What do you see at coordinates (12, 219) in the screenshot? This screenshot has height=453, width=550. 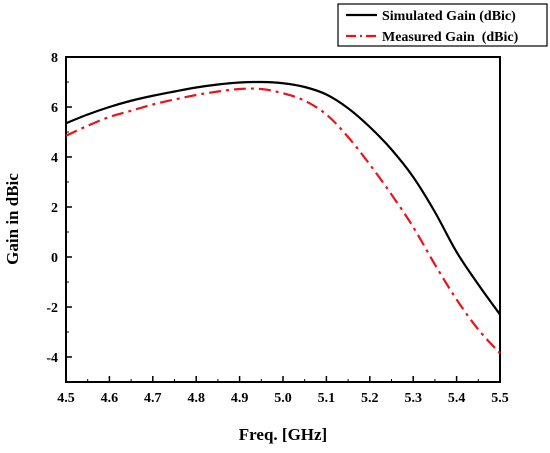 I see `y-axis-title: Gain in dBic` at bounding box center [12, 219].